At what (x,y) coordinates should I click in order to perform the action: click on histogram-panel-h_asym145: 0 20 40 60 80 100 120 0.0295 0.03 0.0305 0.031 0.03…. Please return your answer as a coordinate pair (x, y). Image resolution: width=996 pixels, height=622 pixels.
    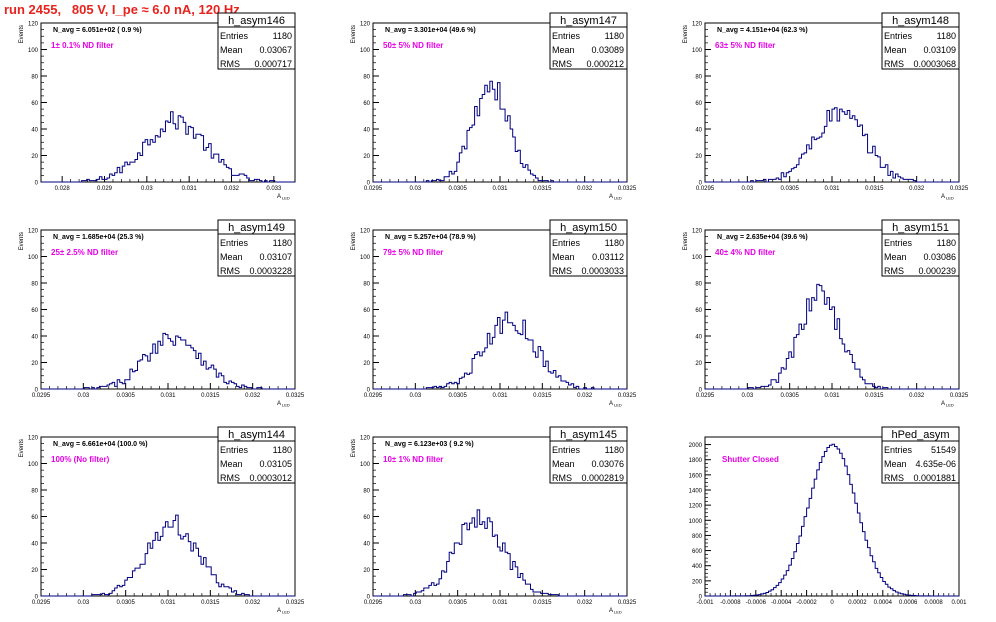
    Looking at the image, I should click on (494, 520).